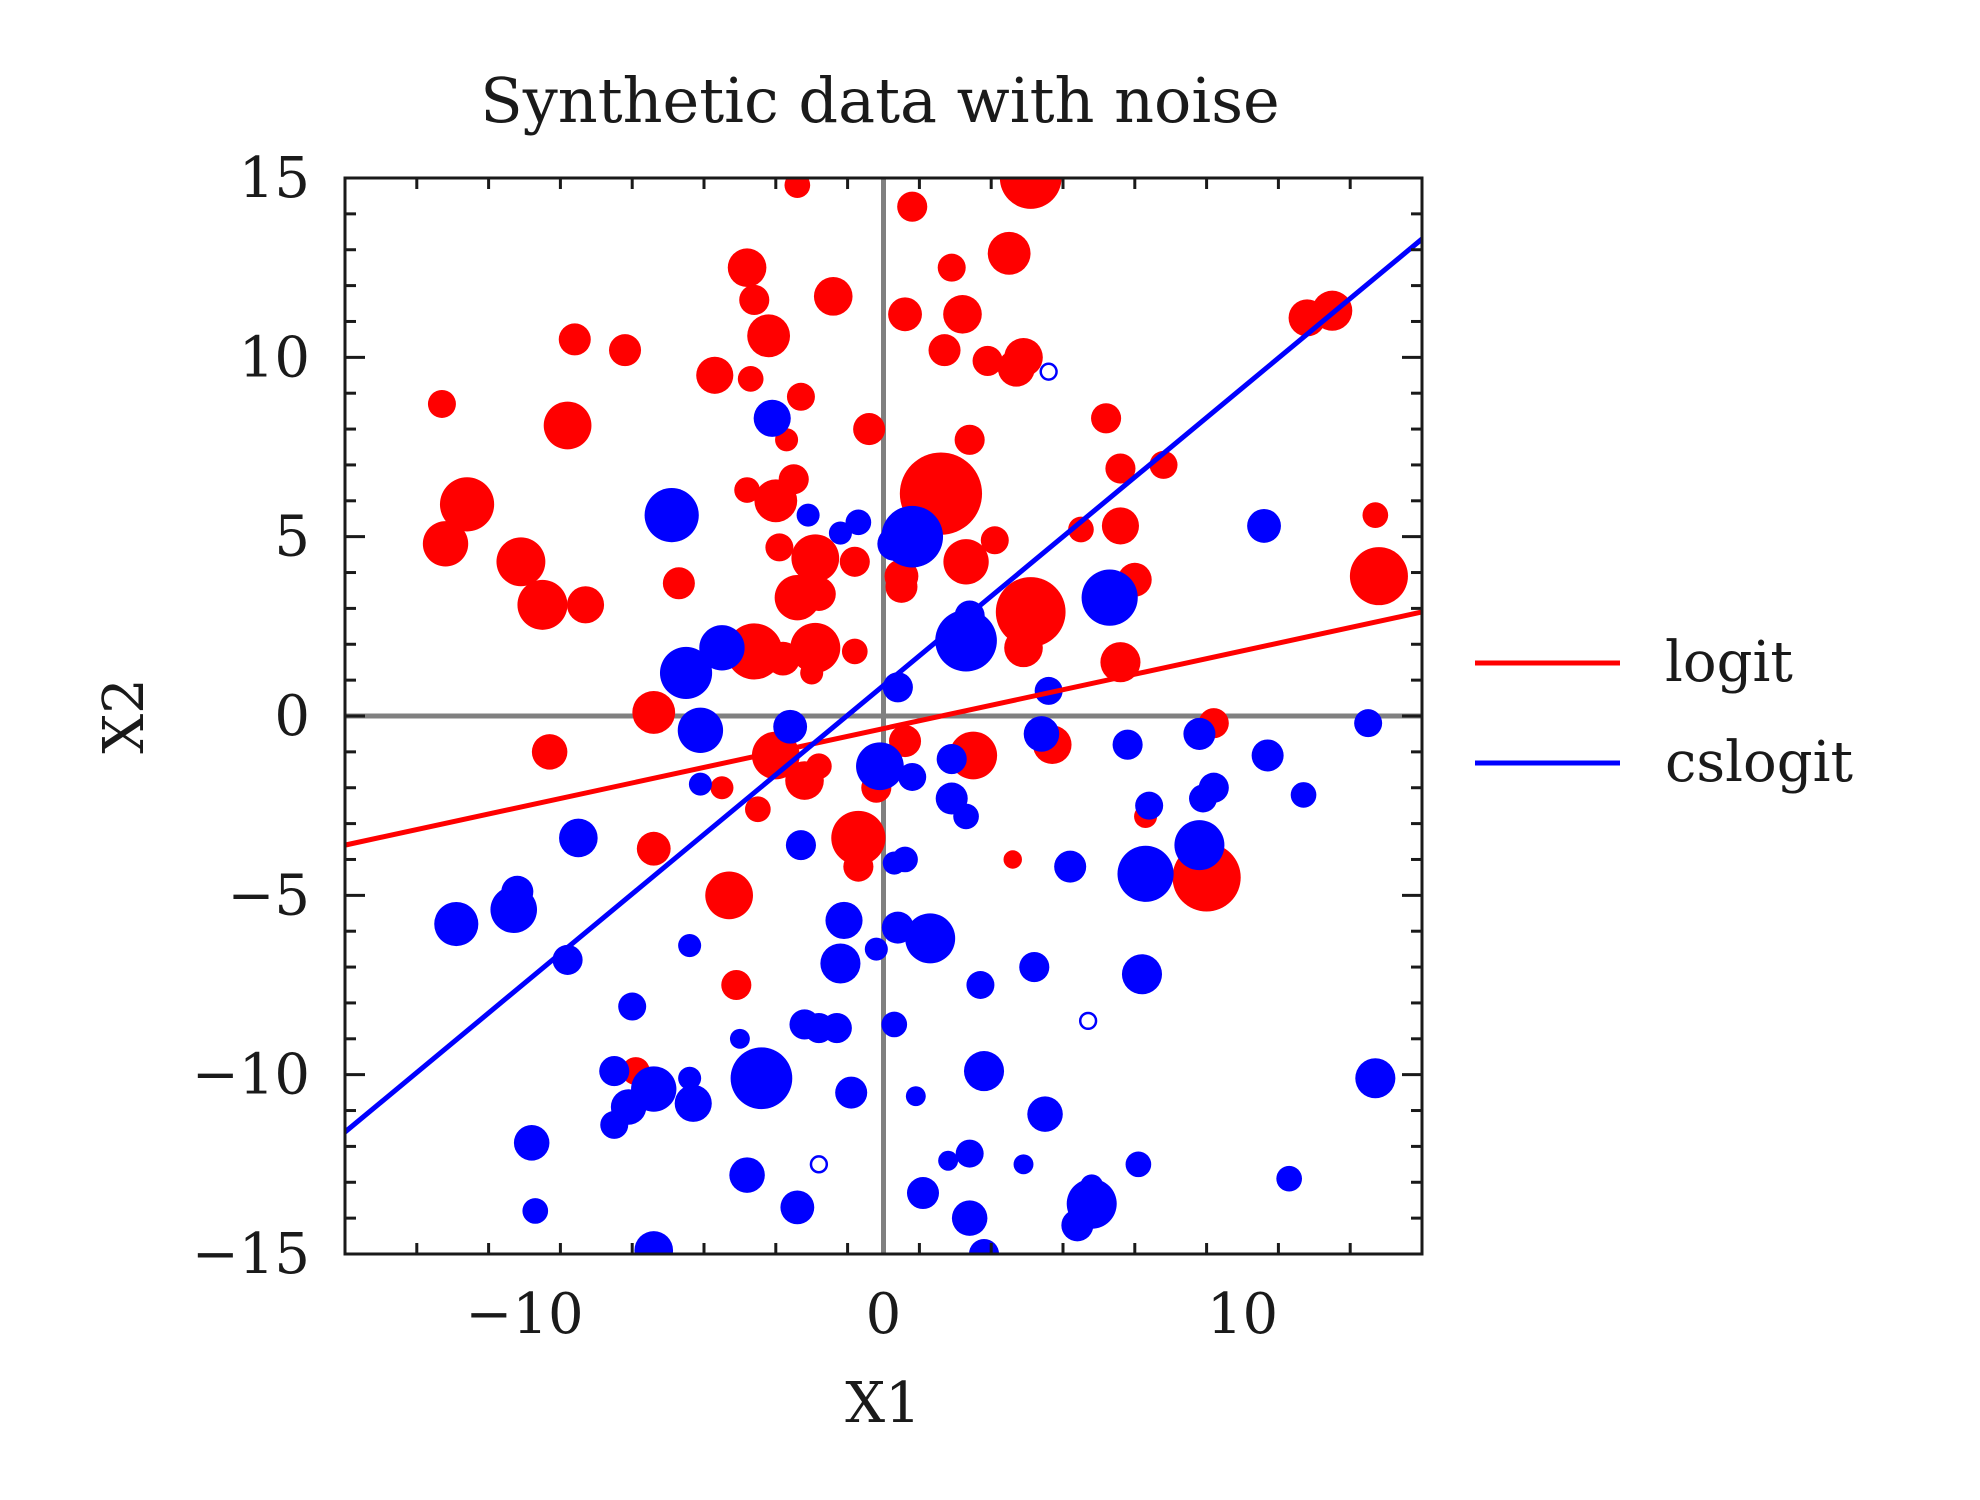 The width and height of the screenshot is (1980, 1500). I want to click on legend: logit cslogit, so click(1664, 712).